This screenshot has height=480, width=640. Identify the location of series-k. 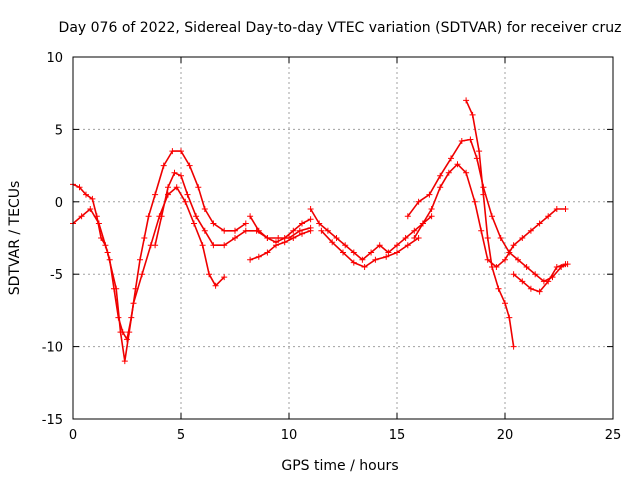
(539, 278).